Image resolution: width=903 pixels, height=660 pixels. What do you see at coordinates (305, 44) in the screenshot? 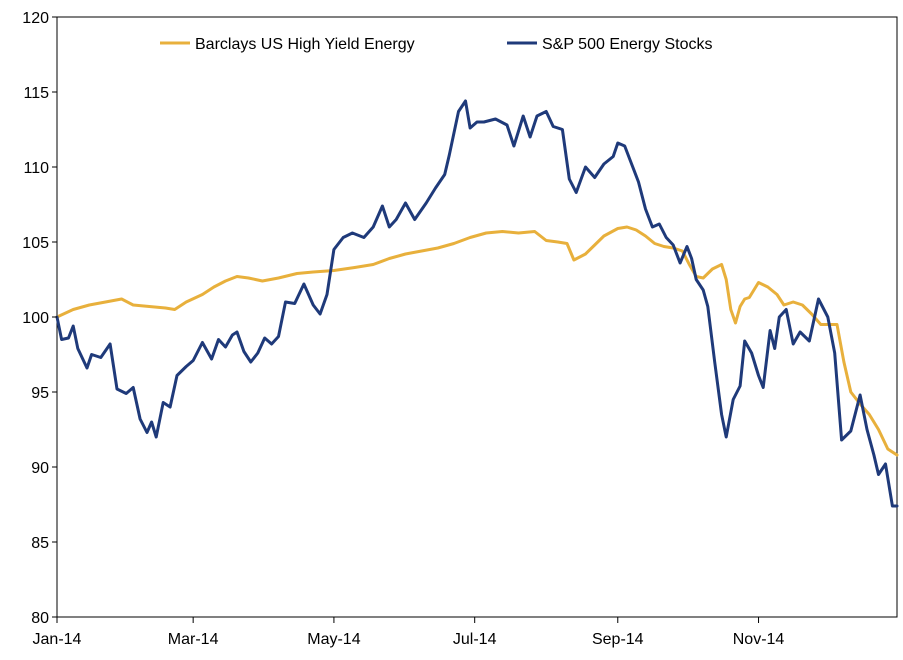
I see `legend-label-1: Barclays US High Yield Energy` at bounding box center [305, 44].